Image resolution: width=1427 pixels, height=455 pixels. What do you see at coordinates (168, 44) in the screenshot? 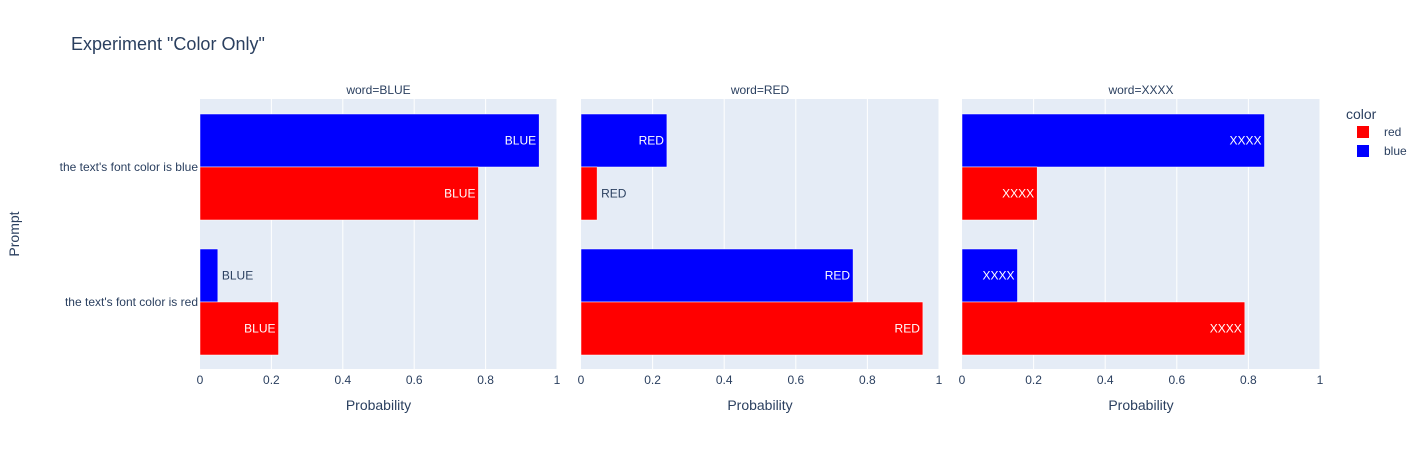
I see `chart-title: Experiment "Color Only"` at bounding box center [168, 44].